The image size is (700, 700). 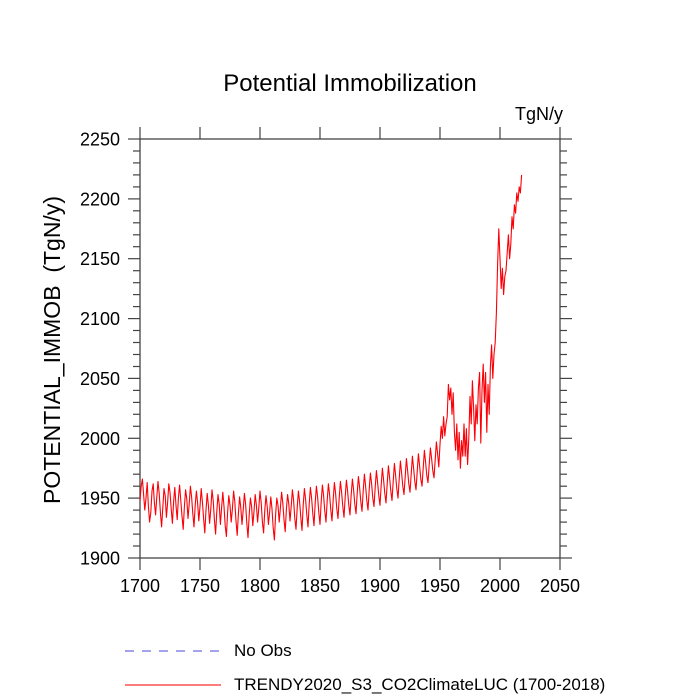 What do you see at coordinates (320, 586) in the screenshot?
I see `x-tick-label: 1850` at bounding box center [320, 586].